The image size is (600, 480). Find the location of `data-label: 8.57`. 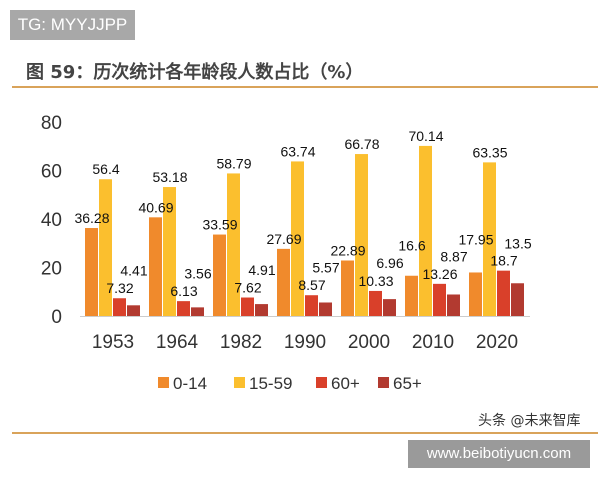

data-label: 8.57 is located at coordinates (311, 285).